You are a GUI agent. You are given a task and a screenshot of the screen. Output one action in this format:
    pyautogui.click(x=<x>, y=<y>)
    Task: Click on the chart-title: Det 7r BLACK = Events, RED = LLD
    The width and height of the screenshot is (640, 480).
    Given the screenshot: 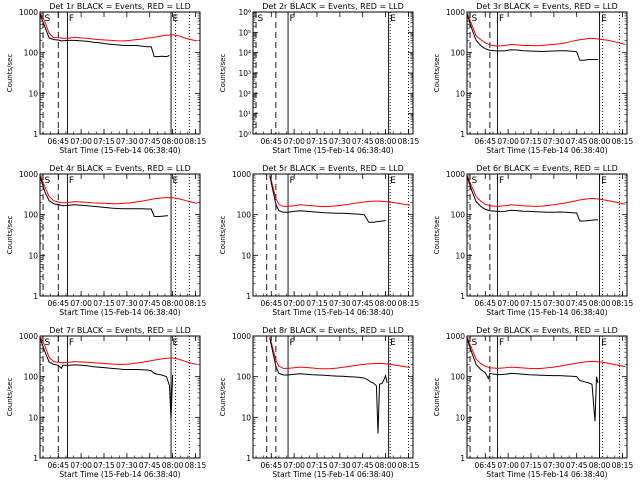 What is the action you would take?
    pyautogui.click(x=120, y=330)
    